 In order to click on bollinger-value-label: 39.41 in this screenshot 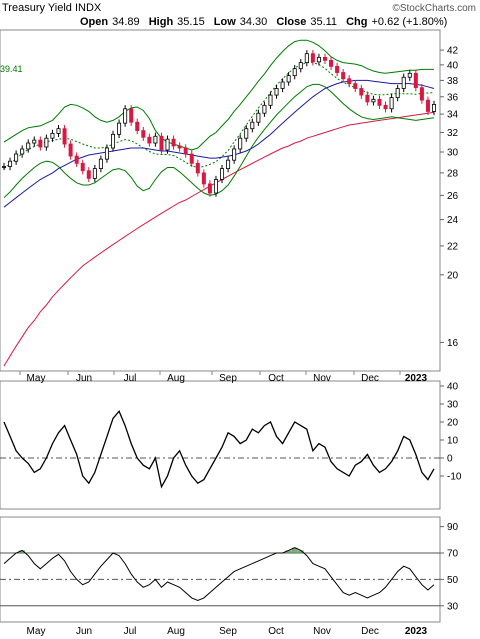, I will do `click(11, 69)`.